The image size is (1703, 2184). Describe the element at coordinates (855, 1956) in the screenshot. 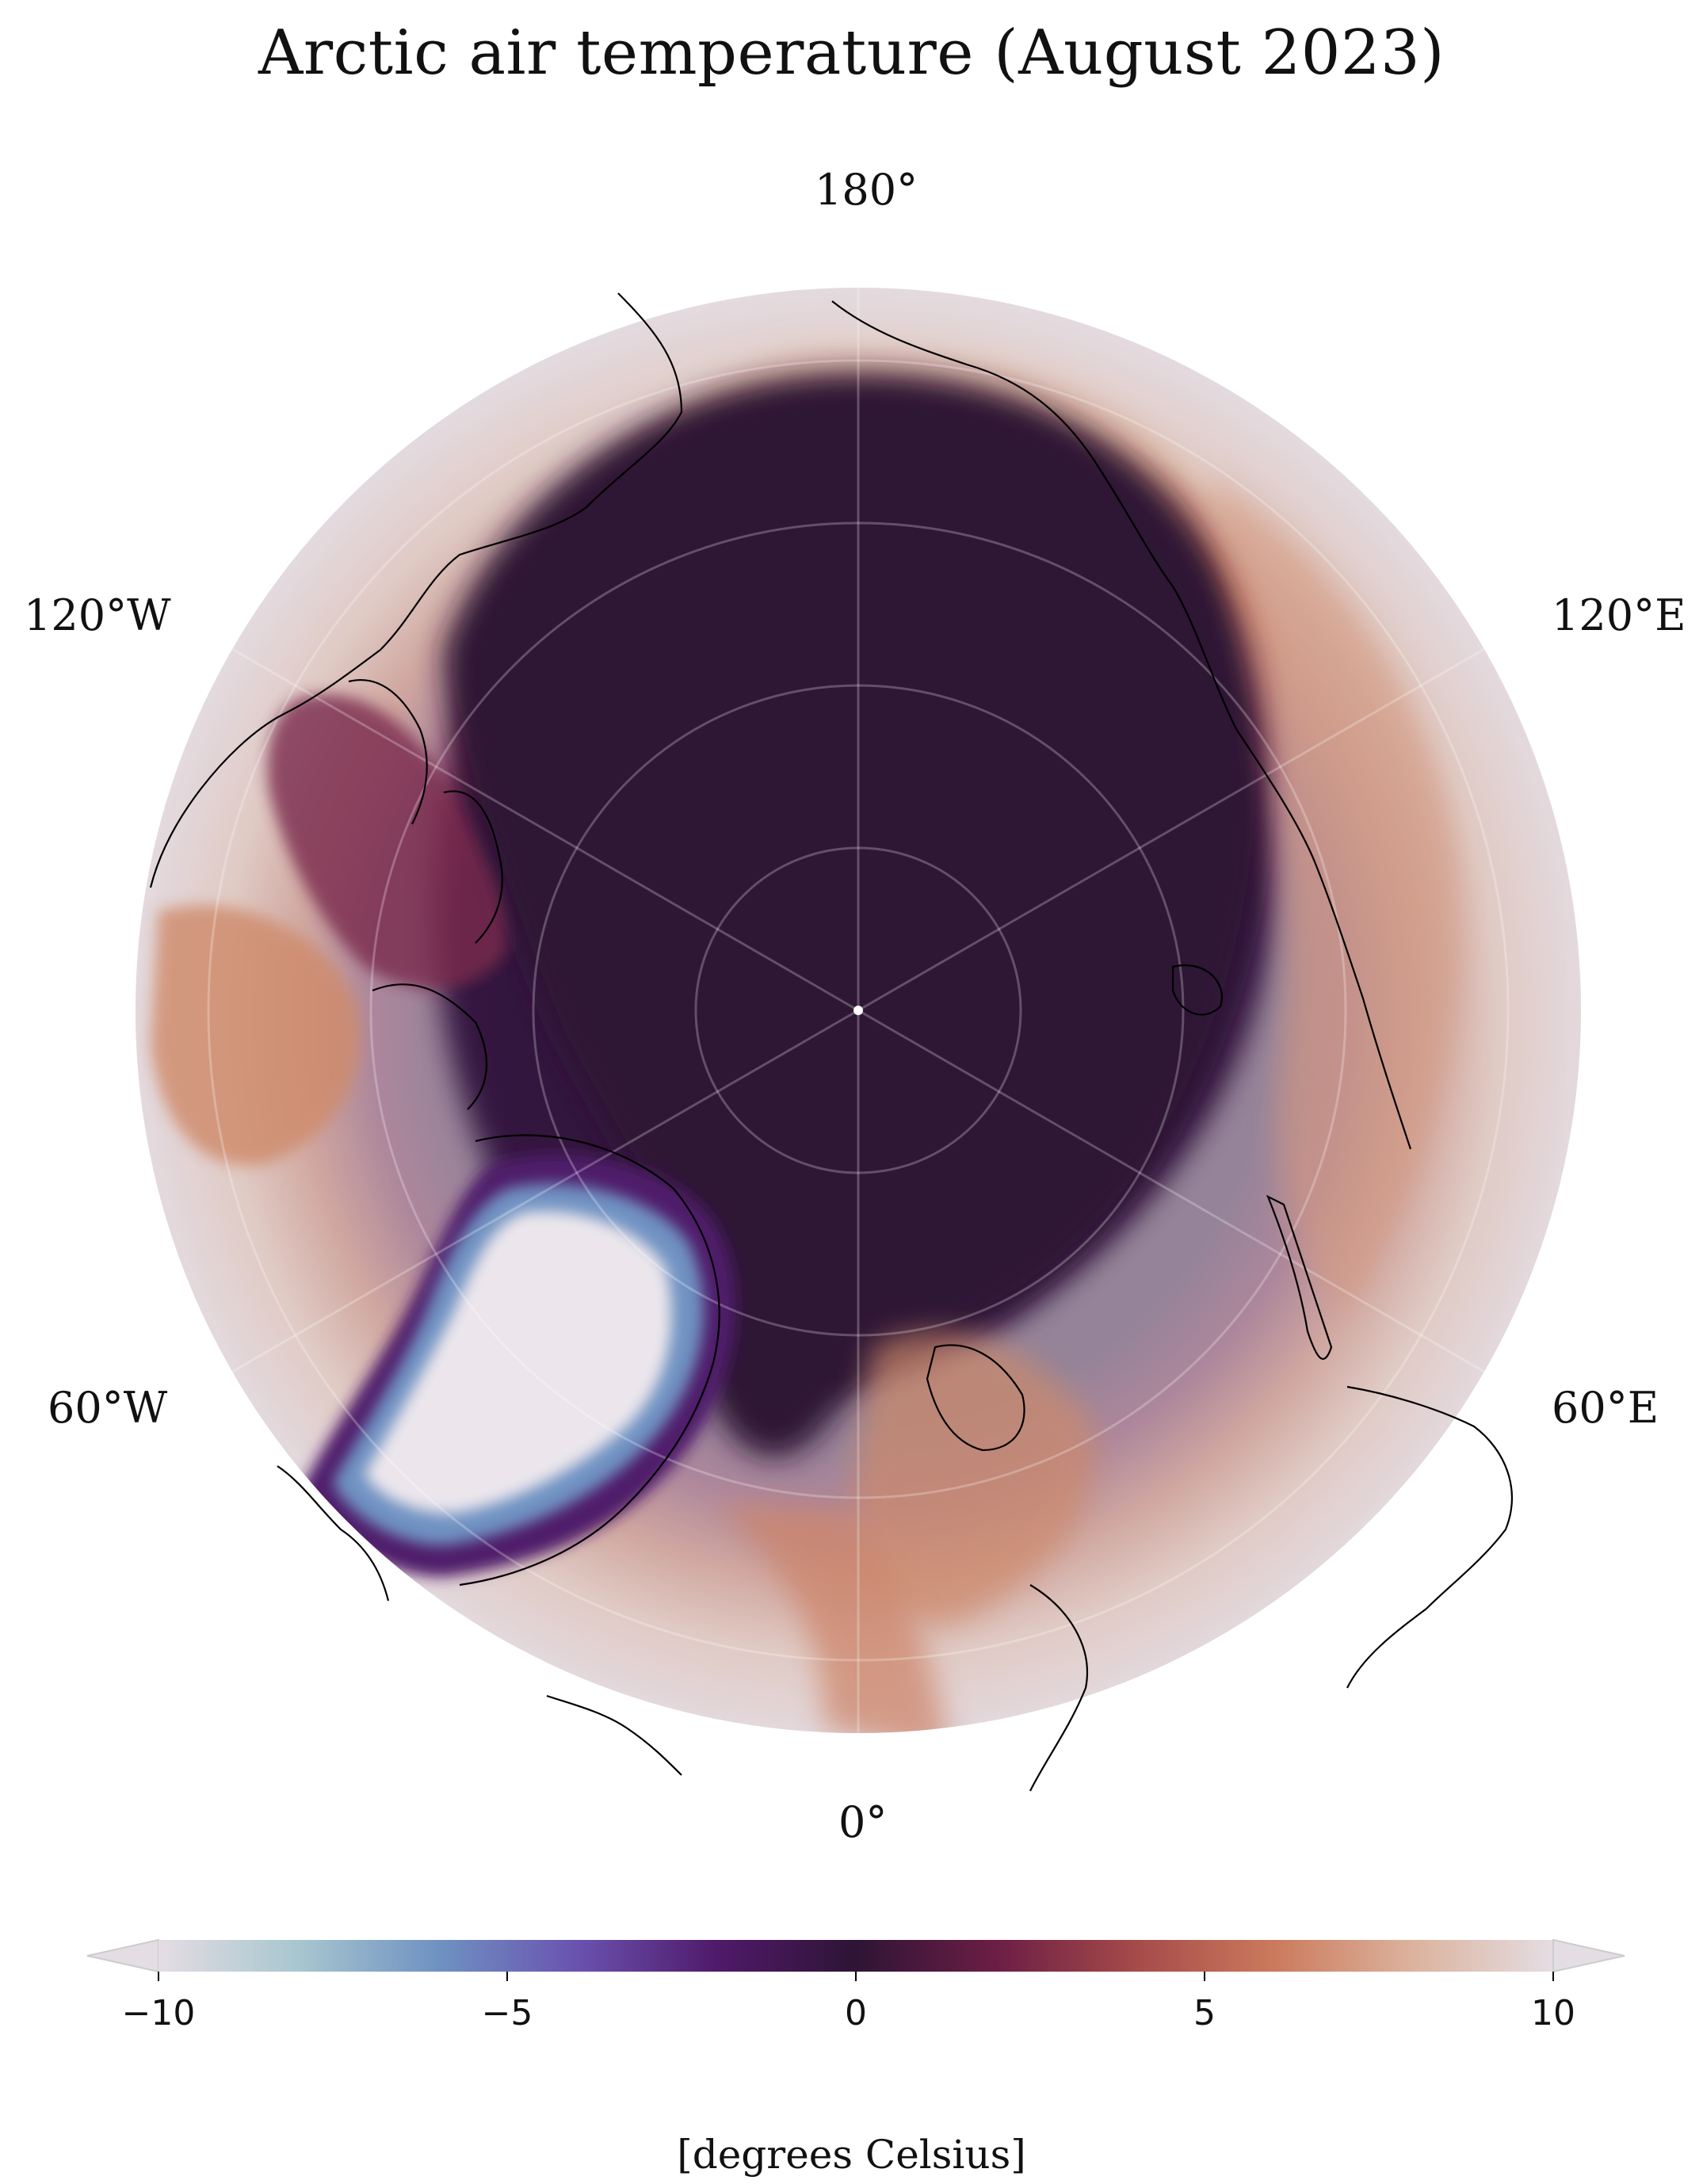

I see `colorbar-body` at that location.